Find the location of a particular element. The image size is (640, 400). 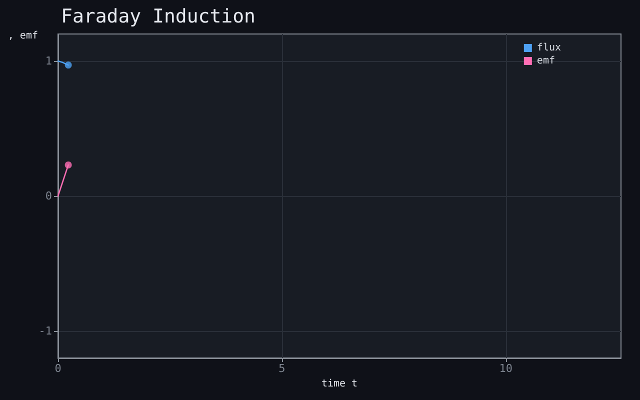

y-axis-title: , emf is located at coordinates (23, 36).